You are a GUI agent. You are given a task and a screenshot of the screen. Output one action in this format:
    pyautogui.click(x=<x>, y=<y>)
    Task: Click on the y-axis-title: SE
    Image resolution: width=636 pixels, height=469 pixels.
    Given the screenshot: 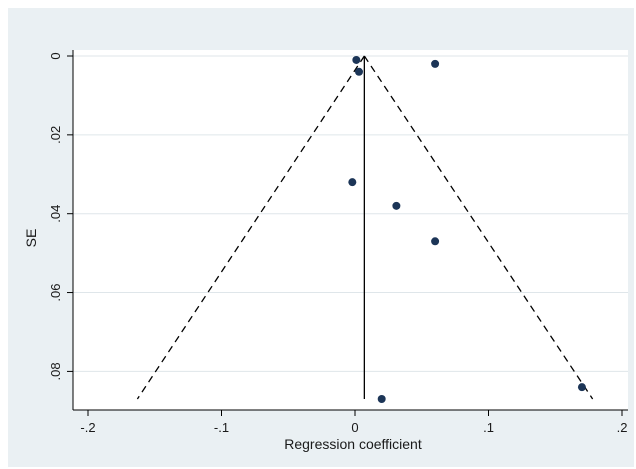 What is the action you would take?
    pyautogui.click(x=31, y=238)
    